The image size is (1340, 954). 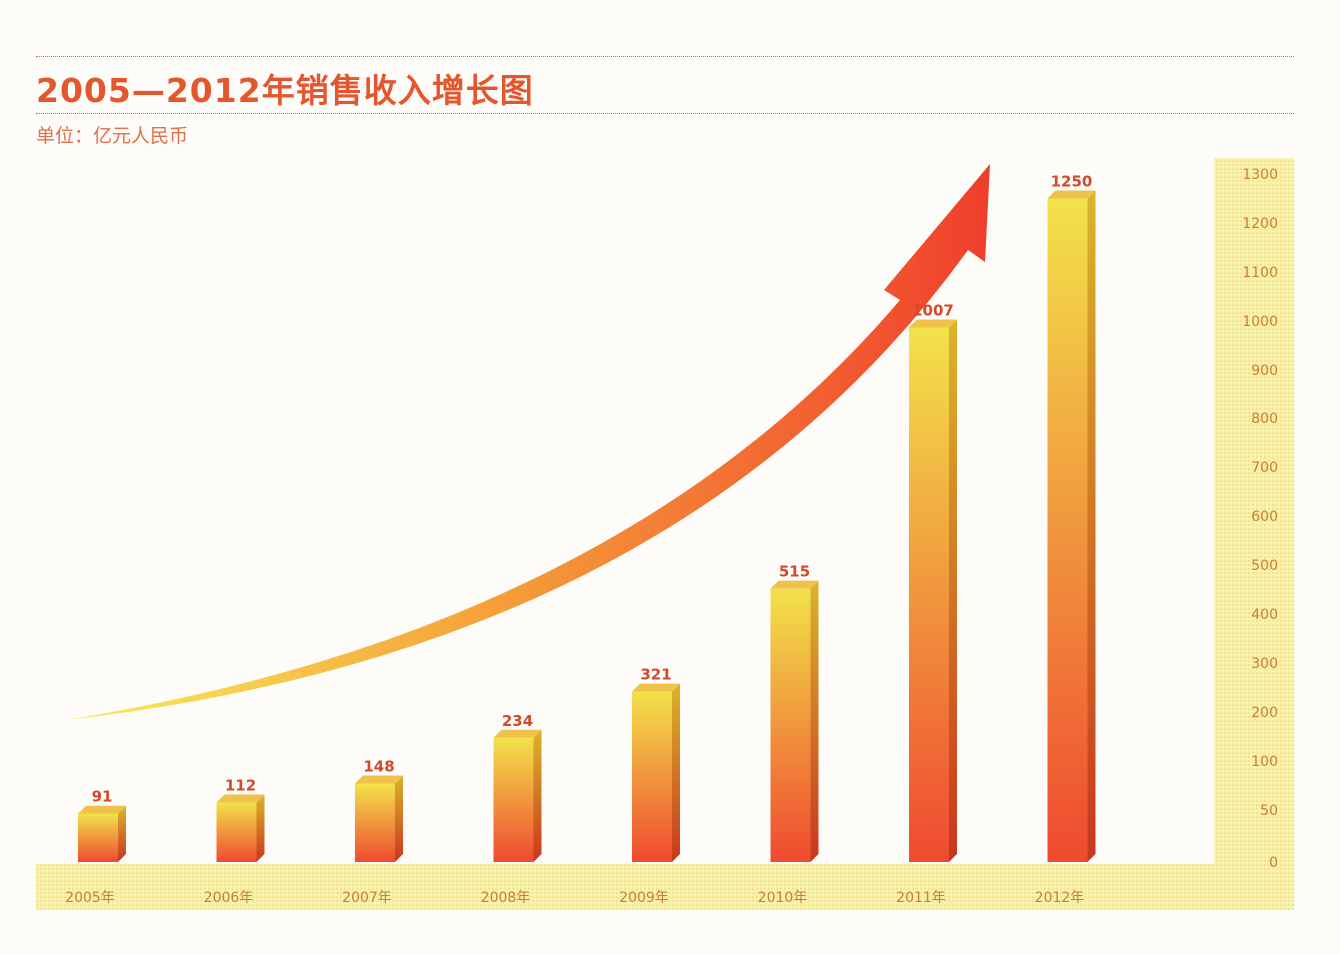 I want to click on bar-2007年: 148, so click(x=379, y=809).